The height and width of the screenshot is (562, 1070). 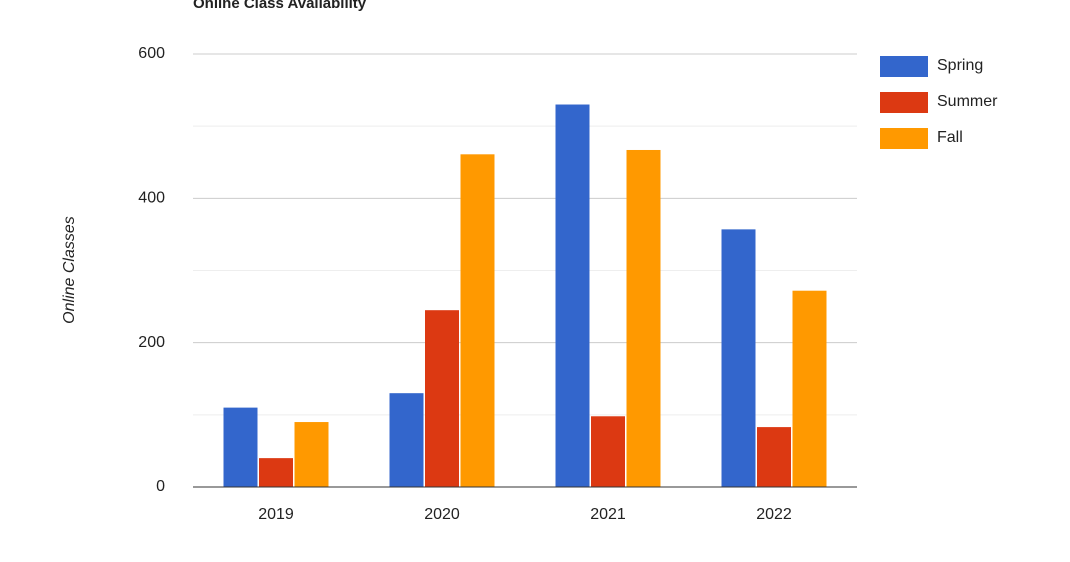 I want to click on legend-label: Summer, so click(x=967, y=101).